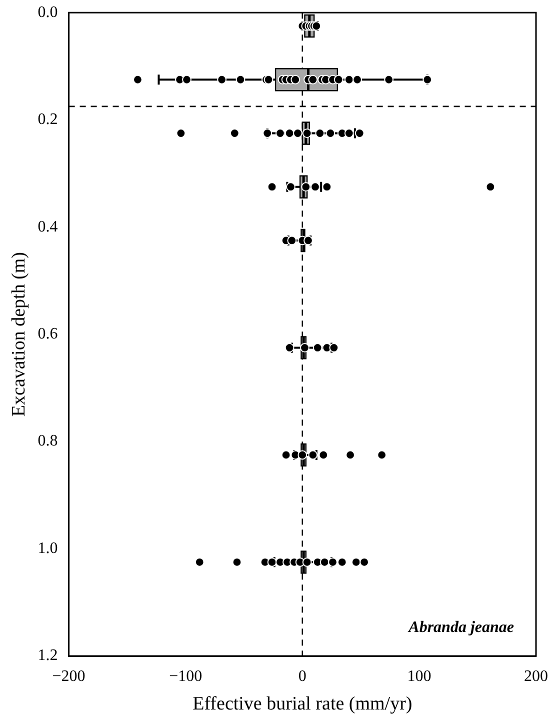 The width and height of the screenshot is (551, 724). Describe the element at coordinates (419, 676) in the screenshot. I see `x-tick-label: 100` at that location.